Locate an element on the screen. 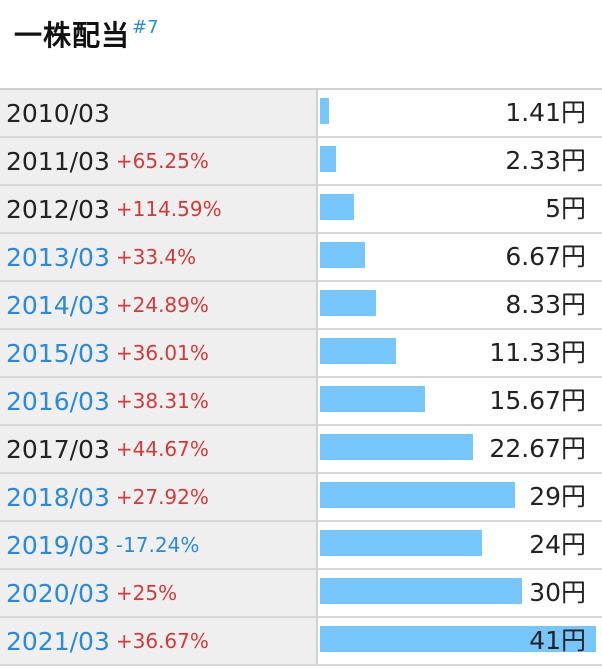  year-label: 2016/03 is located at coordinates (58, 401).